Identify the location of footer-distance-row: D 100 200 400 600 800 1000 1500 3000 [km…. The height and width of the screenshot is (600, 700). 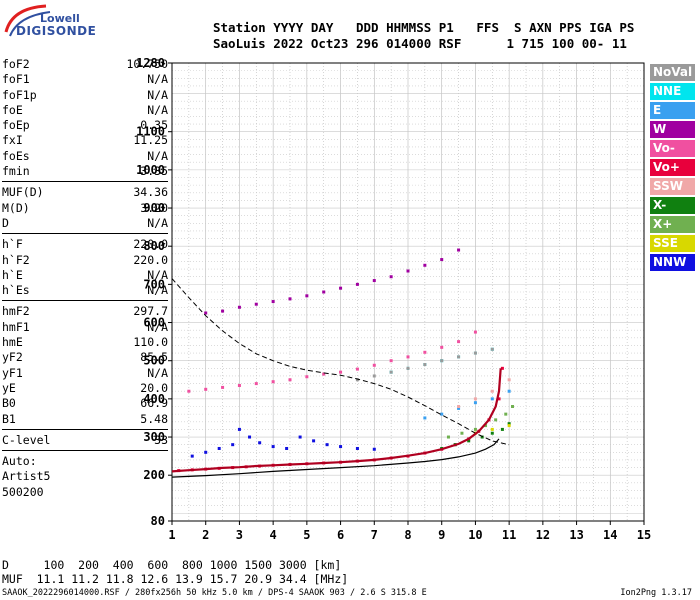
(172, 565).